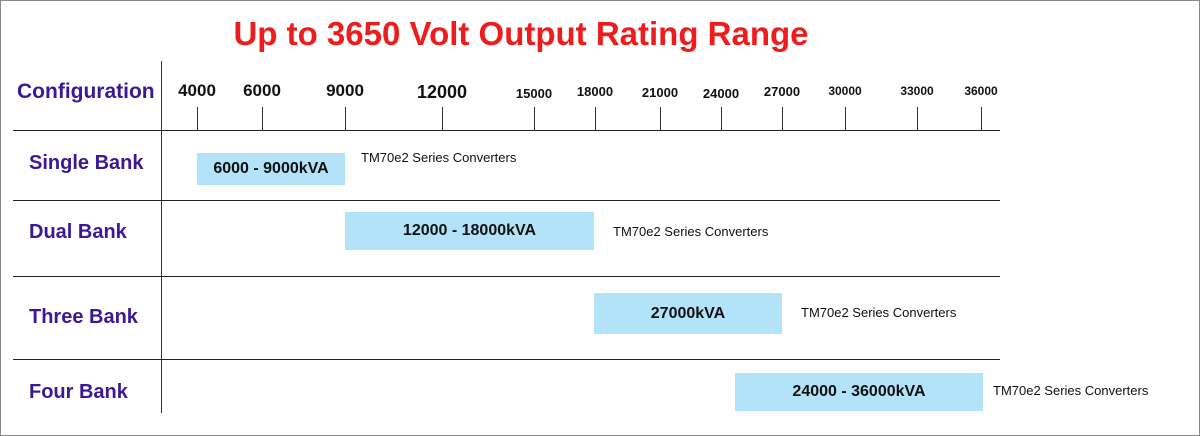 This screenshot has height=436, width=1200. I want to click on range-bar: 6000 - 9000kVA, so click(271, 169).